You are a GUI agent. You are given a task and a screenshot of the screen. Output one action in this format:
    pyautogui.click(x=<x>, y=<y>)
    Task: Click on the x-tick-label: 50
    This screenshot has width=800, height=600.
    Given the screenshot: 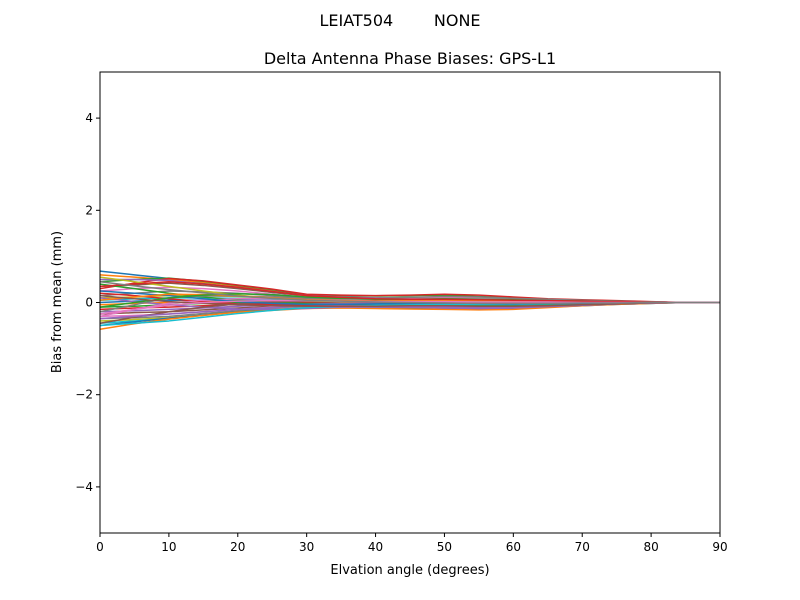 What is the action you would take?
    pyautogui.click(x=444, y=547)
    